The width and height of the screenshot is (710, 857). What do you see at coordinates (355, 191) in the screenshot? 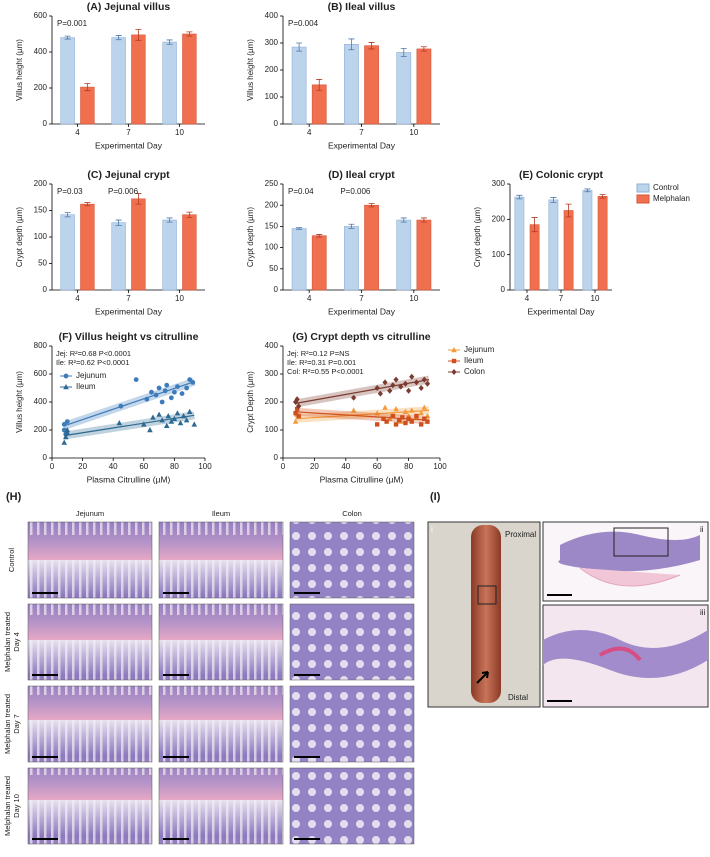
I see `annotation: P=0.006` at bounding box center [355, 191].